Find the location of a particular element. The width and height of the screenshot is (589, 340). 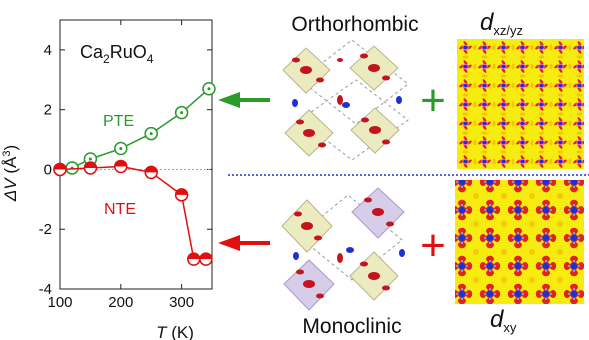

pte-series-line is located at coordinates (134, 129).